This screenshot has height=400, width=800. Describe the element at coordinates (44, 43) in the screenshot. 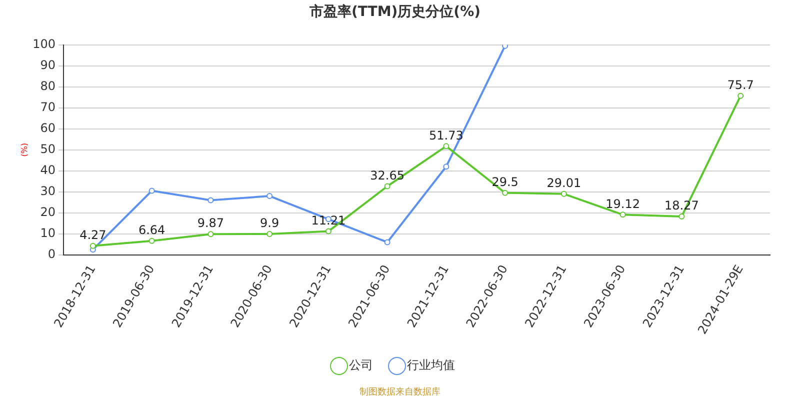

I see `y-tick-label: 100` at that location.